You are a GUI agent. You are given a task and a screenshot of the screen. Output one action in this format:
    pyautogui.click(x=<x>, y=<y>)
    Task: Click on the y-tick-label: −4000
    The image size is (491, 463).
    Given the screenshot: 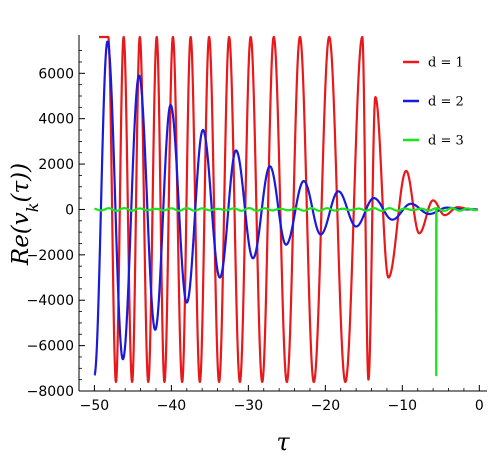 What is the action you would take?
    pyautogui.click(x=50, y=301)
    